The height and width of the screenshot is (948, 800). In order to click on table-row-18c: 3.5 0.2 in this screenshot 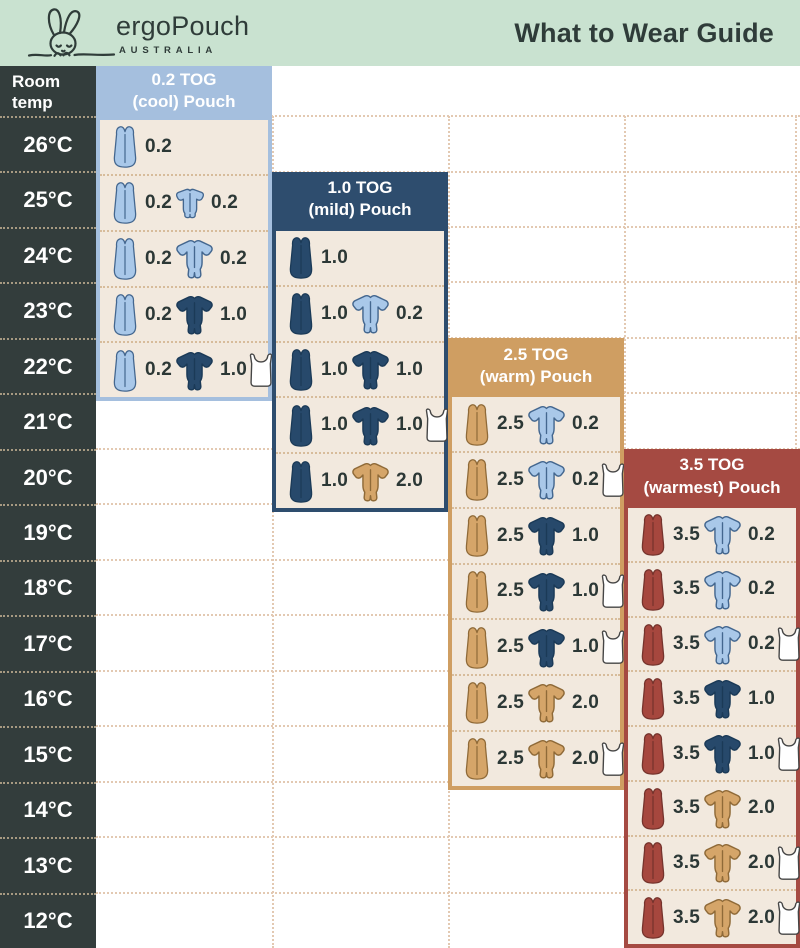, I will do `click(712, 588)`.